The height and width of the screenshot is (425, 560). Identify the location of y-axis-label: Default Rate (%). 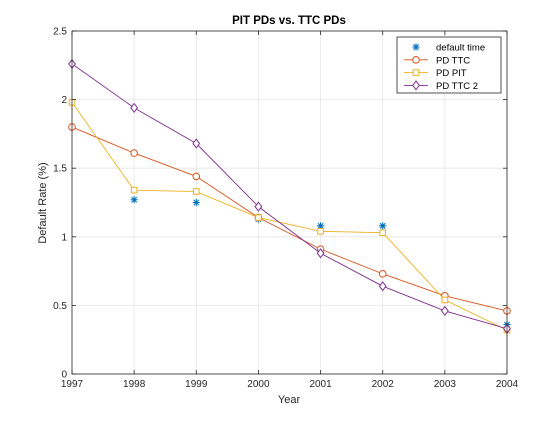
(43, 202).